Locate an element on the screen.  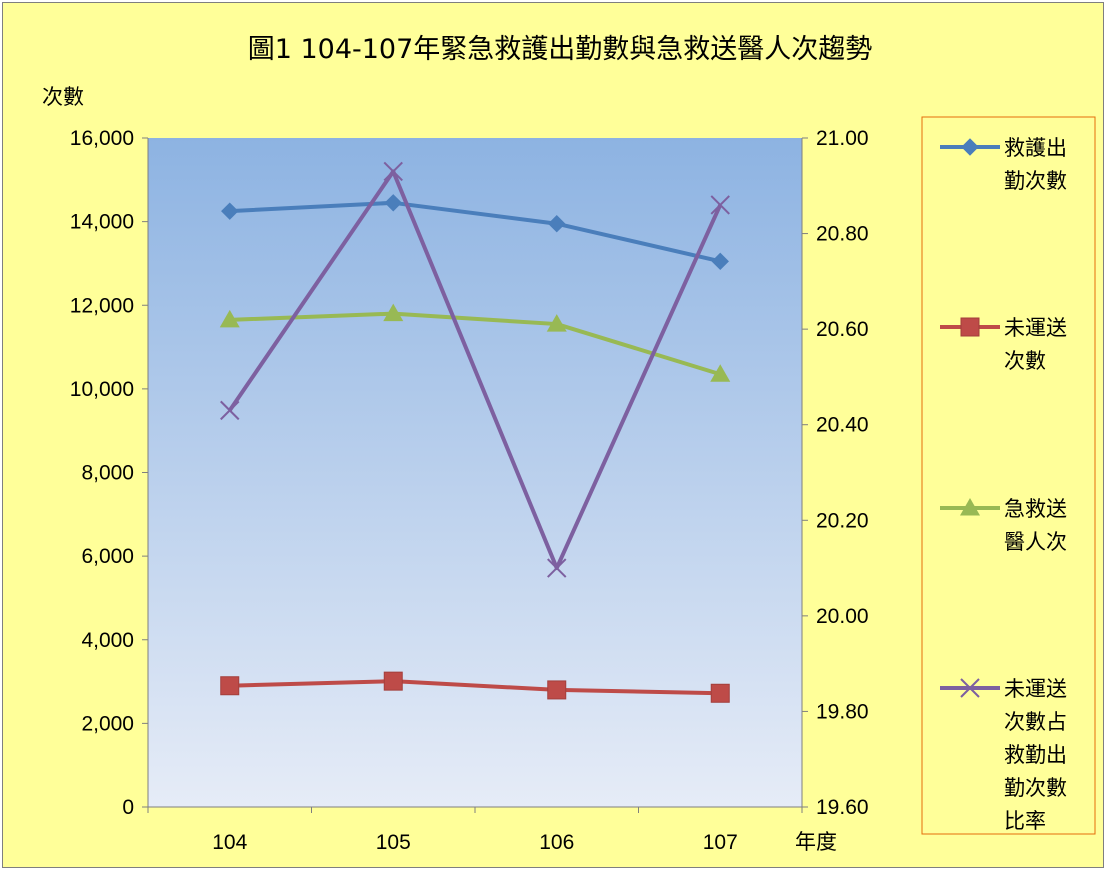
y-right-tick-label: 20.00 is located at coordinates (842, 616).